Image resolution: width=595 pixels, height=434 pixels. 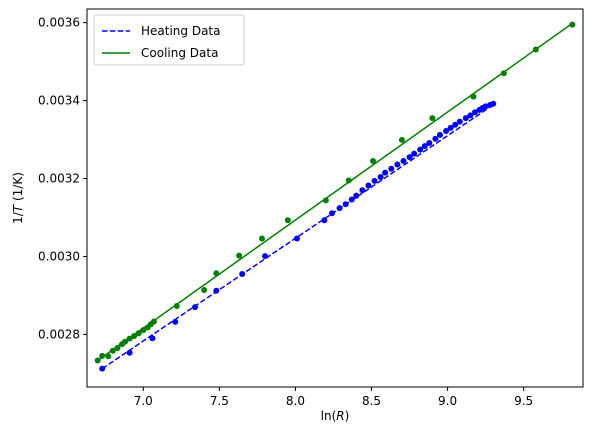 What do you see at coordinates (371, 401) in the screenshot?
I see `x-tick-label: 8.5` at bounding box center [371, 401].